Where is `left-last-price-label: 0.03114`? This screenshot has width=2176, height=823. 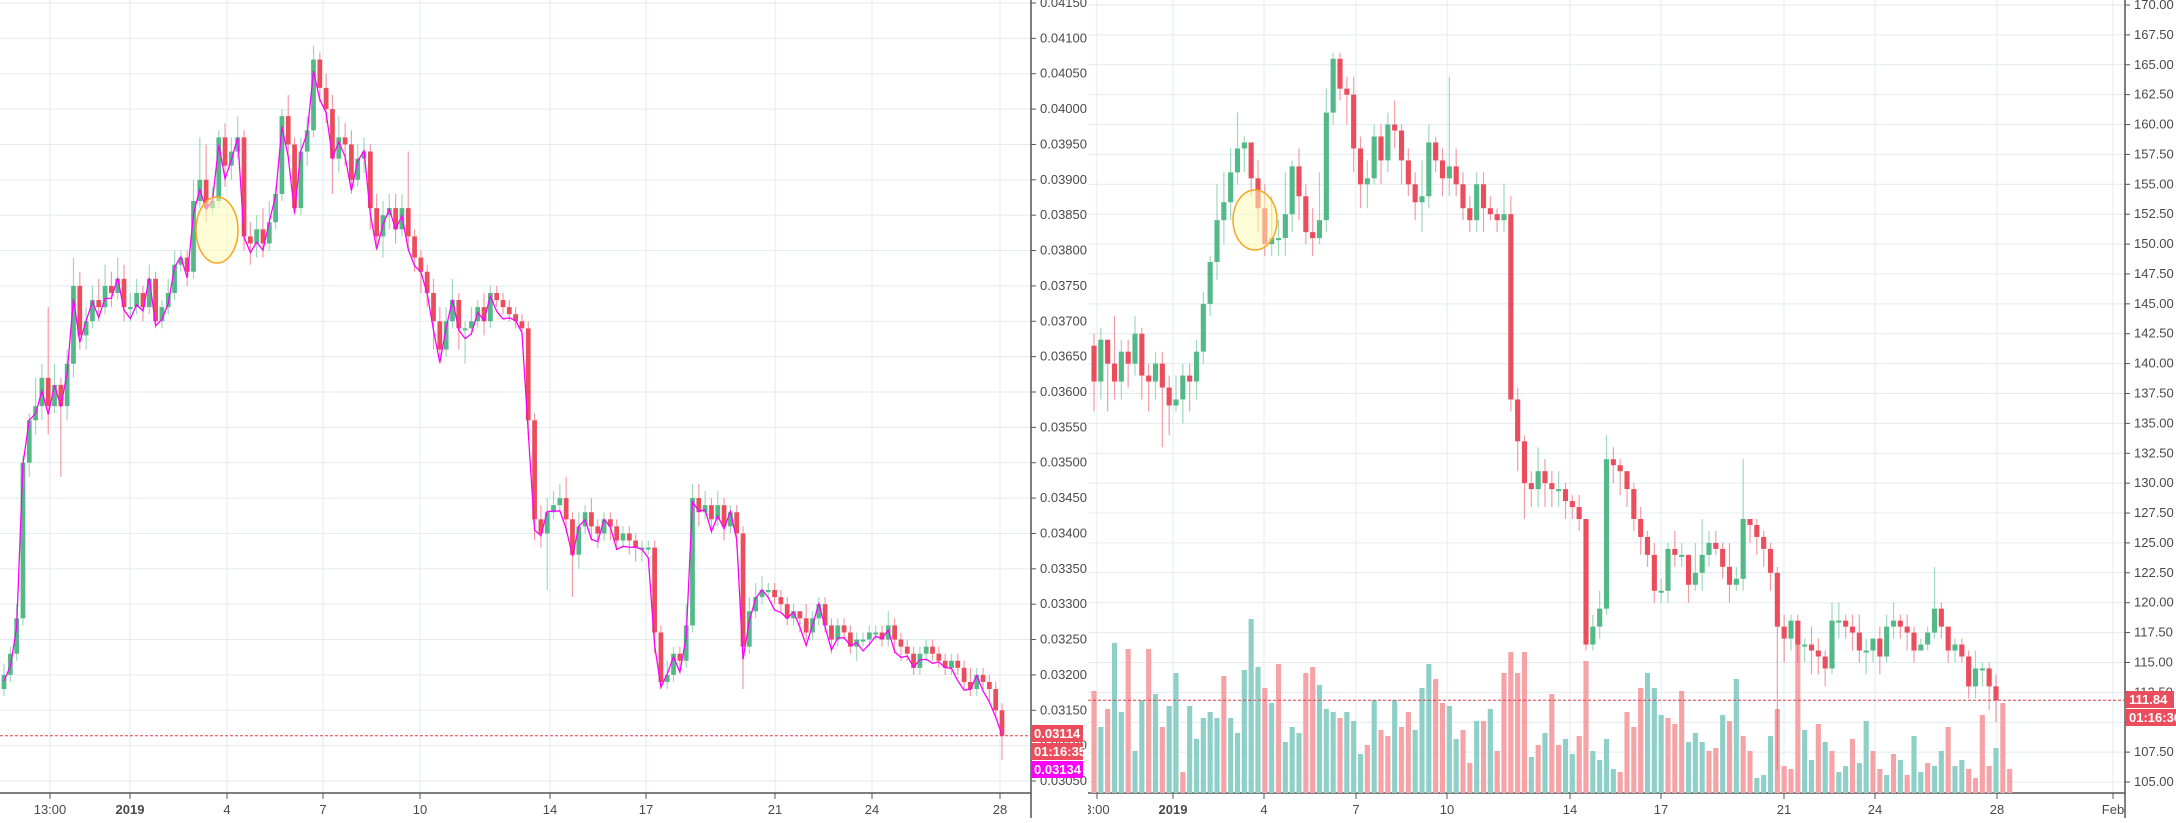
left-last-price-label: 0.03114 is located at coordinates (1057, 733).